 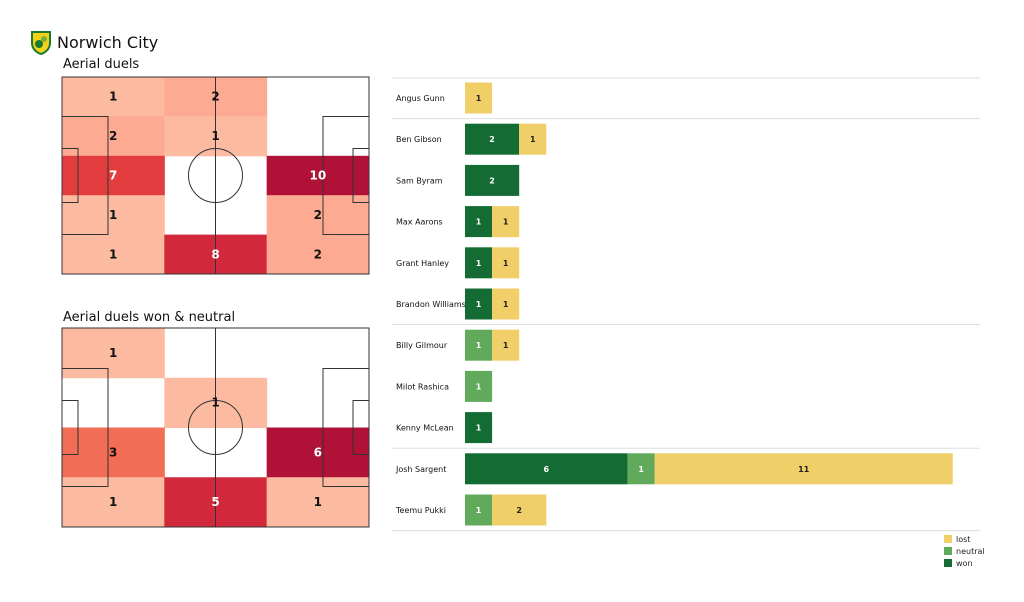 I want to click on player-label: Teemu Pukki, so click(x=420, y=510).